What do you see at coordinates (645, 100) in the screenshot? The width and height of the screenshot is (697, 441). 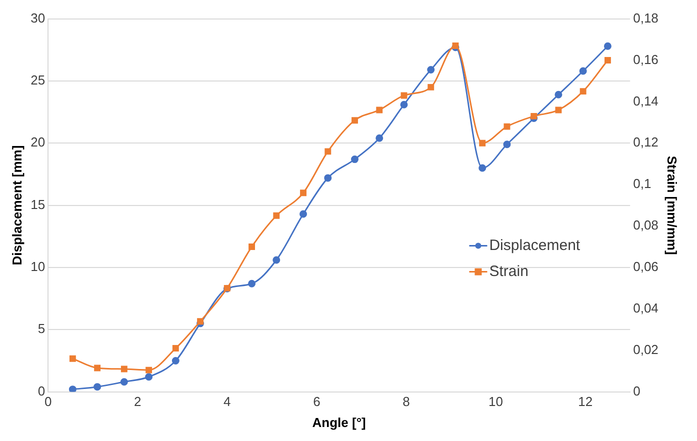 I see `y2-tick-label: 0,14` at bounding box center [645, 100].